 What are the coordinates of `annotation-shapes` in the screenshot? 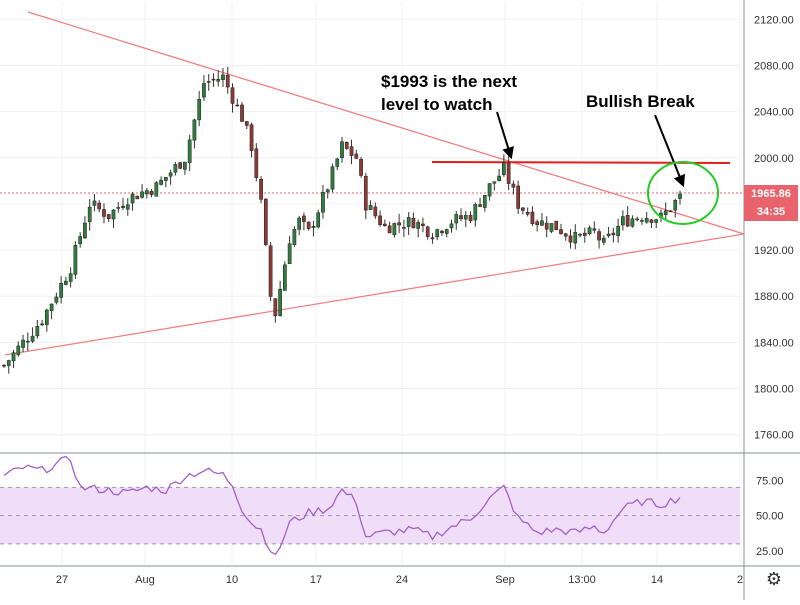 It's located at (607, 168).